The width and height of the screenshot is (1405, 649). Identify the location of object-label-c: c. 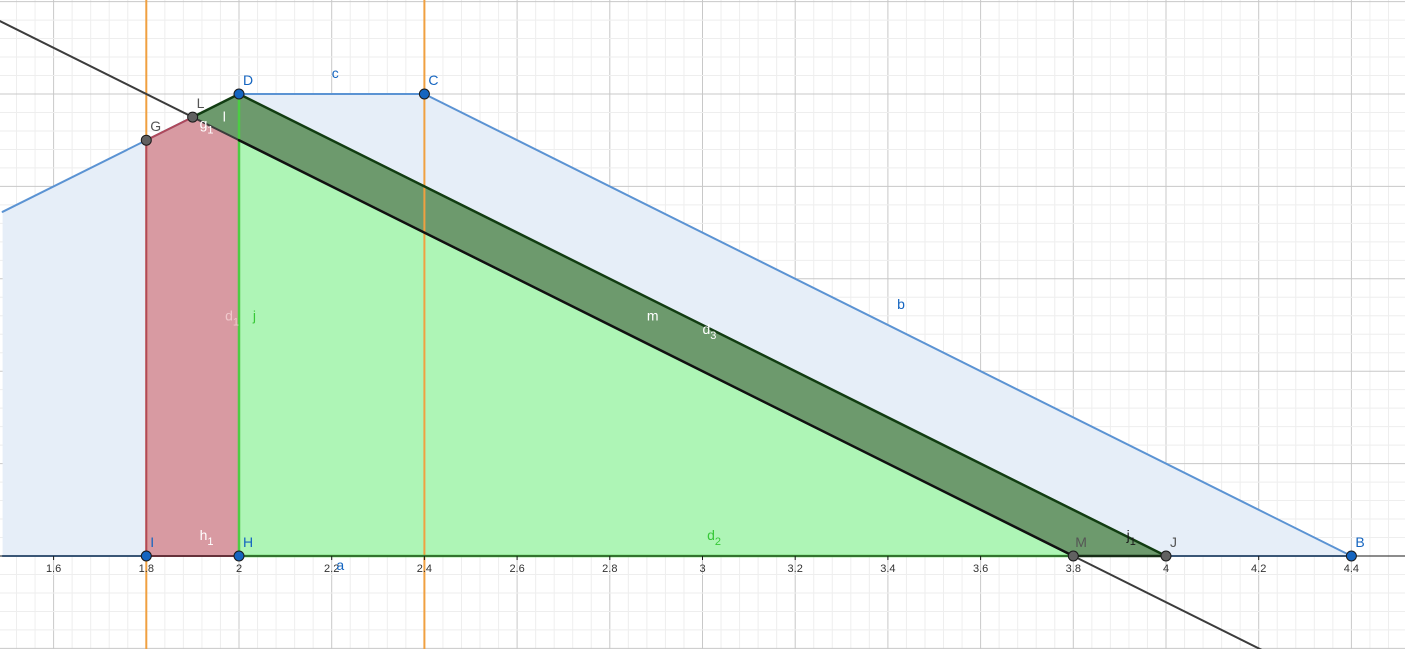
(335, 73).